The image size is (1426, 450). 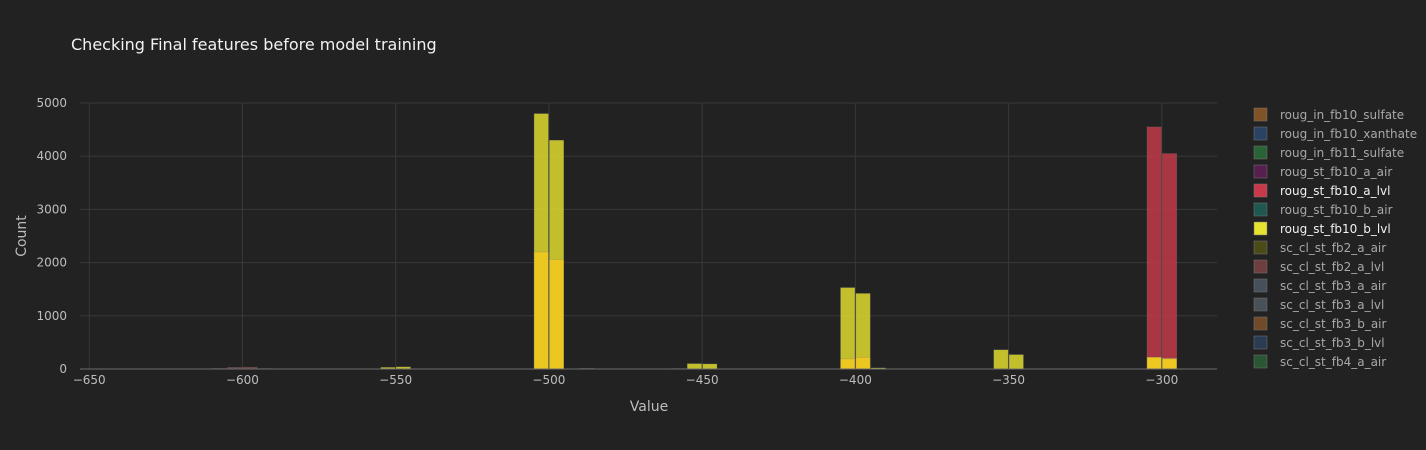 I want to click on legend-item: sc_cl_st_fb4_a_air, so click(x=1319, y=361).